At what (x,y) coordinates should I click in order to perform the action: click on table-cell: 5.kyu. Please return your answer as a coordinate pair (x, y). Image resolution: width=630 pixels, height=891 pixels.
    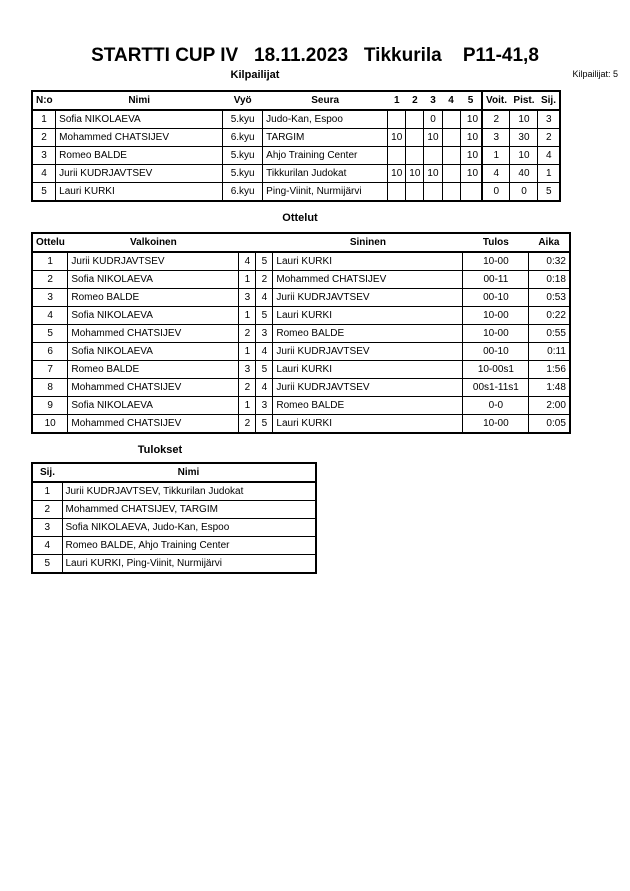
    Looking at the image, I should click on (243, 173).